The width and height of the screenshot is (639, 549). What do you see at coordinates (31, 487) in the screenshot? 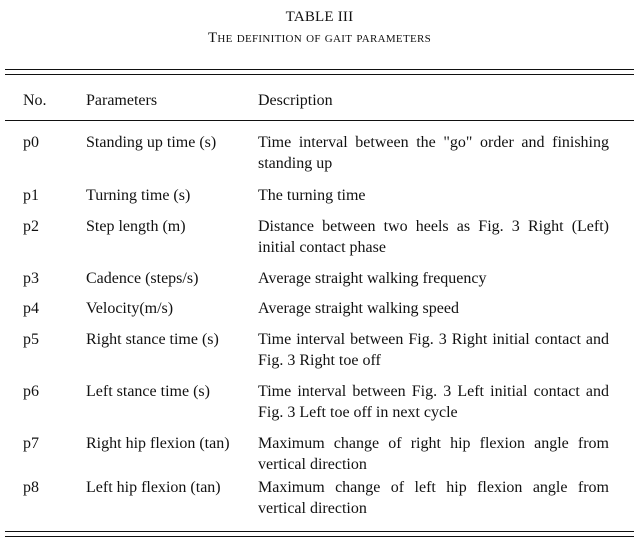
I see `row-no: p8` at bounding box center [31, 487].